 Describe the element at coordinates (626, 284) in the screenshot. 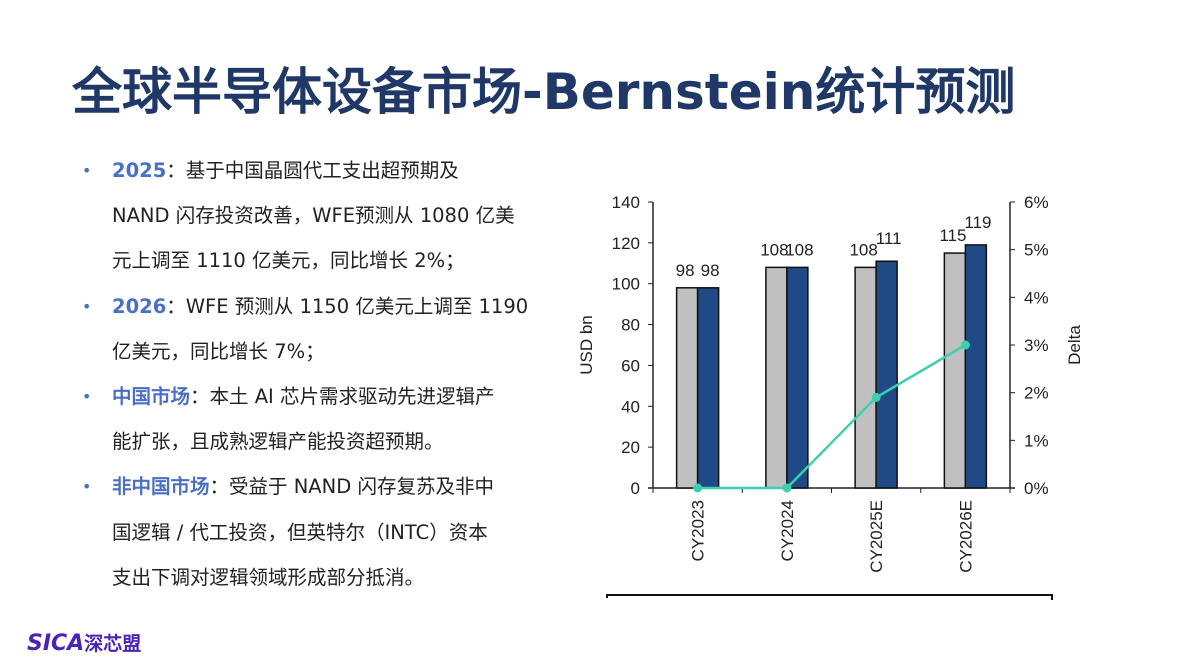

I see `y-tick-label: 100` at that location.